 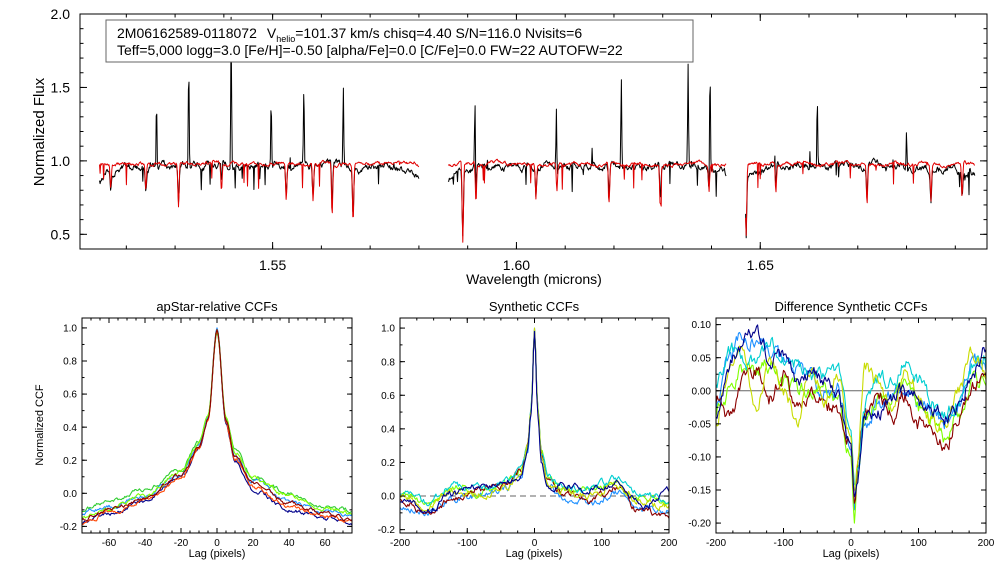 I want to click on apstar-ccf-xtick-label: 60, so click(x=325, y=543).